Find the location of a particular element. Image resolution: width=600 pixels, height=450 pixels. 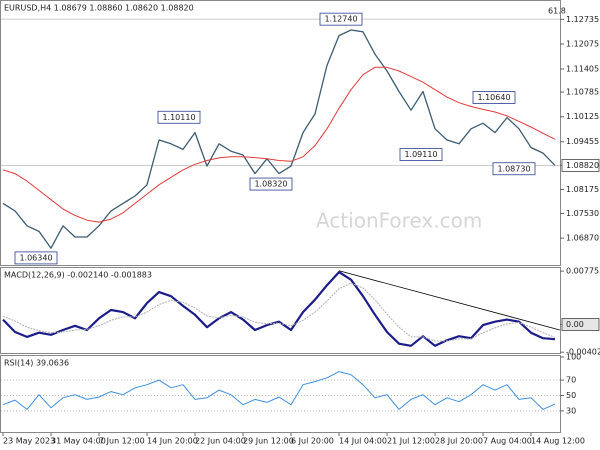

y-tick-label: 70 is located at coordinates (571, 380).